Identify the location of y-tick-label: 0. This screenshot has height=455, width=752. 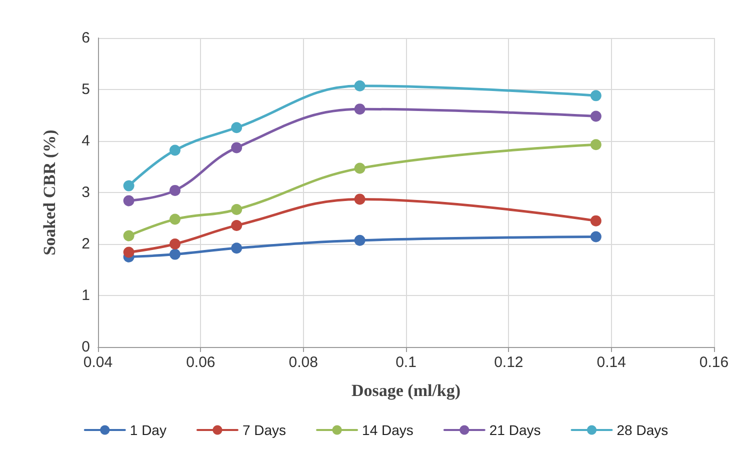
(86, 347).